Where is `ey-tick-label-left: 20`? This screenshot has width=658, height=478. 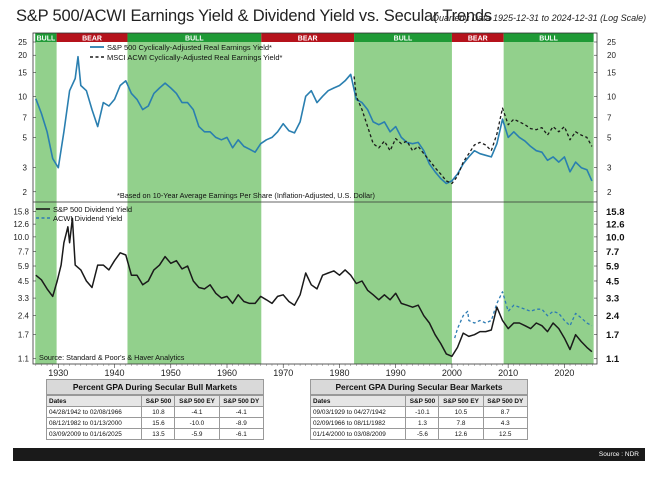
ey-tick-label-left: 20 is located at coordinates (22, 55).